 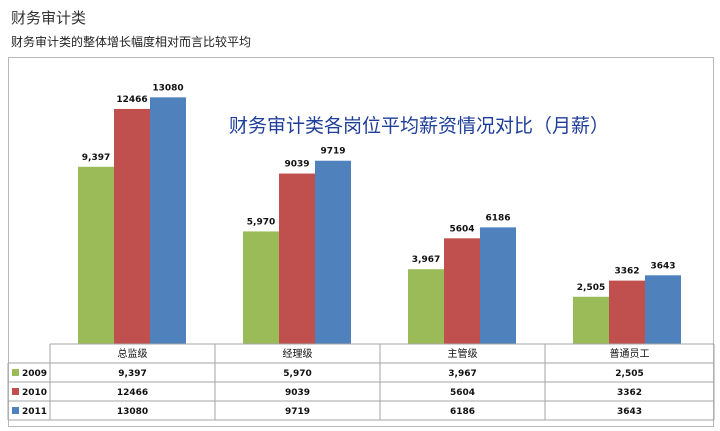 What do you see at coordinates (261, 222) in the screenshot?
I see `value-label-2009-1: 5,970` at bounding box center [261, 222].